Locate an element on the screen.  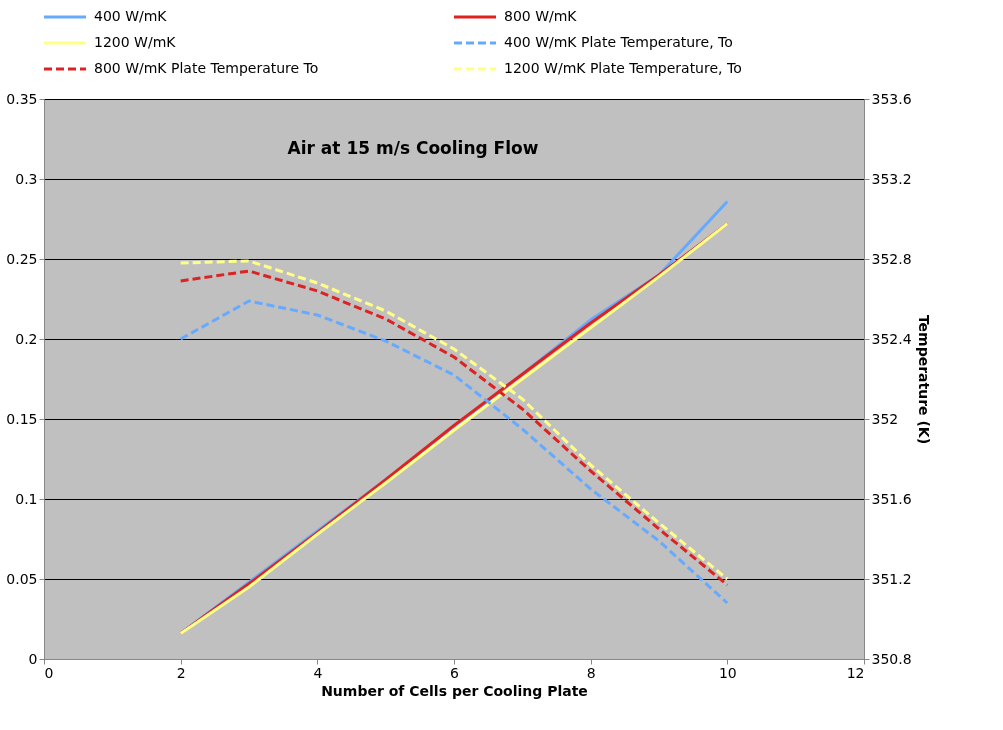
x-tick-label: 6 is located at coordinates (455, 672).